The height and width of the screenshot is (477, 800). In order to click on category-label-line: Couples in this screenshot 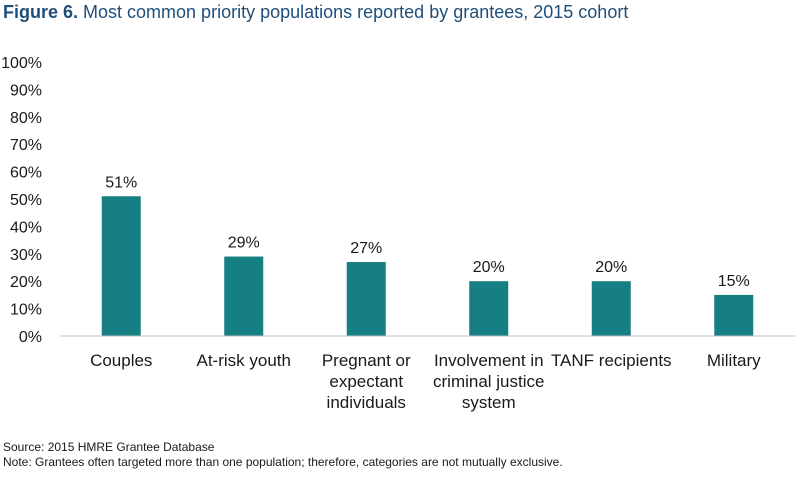, I will do `click(121, 360)`.